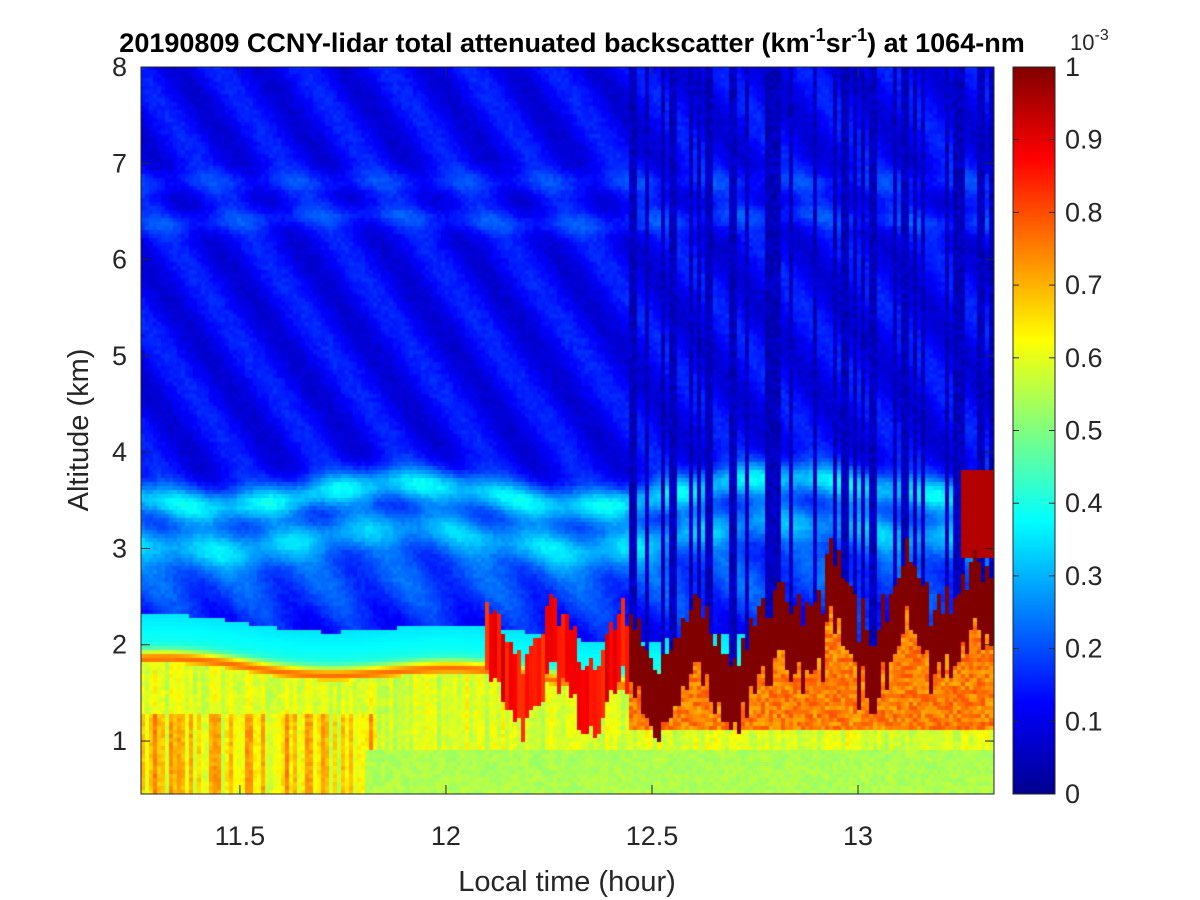  Describe the element at coordinates (119, 67) in the screenshot. I see `y-tick-label: 8` at that location.